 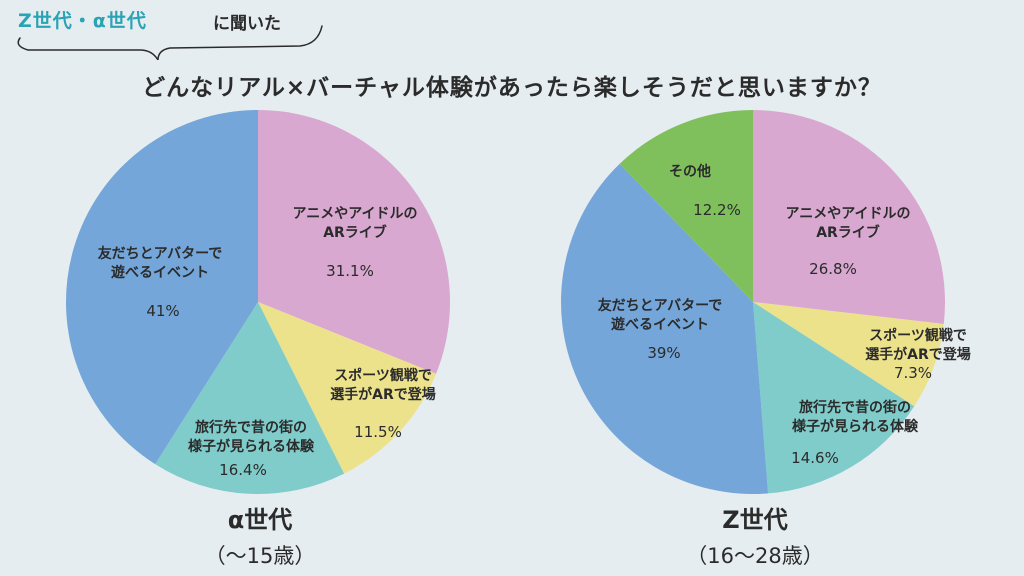 What do you see at coordinates (350, 271) in the screenshot?
I see `slice-value-anime: 31.1%` at bounding box center [350, 271].